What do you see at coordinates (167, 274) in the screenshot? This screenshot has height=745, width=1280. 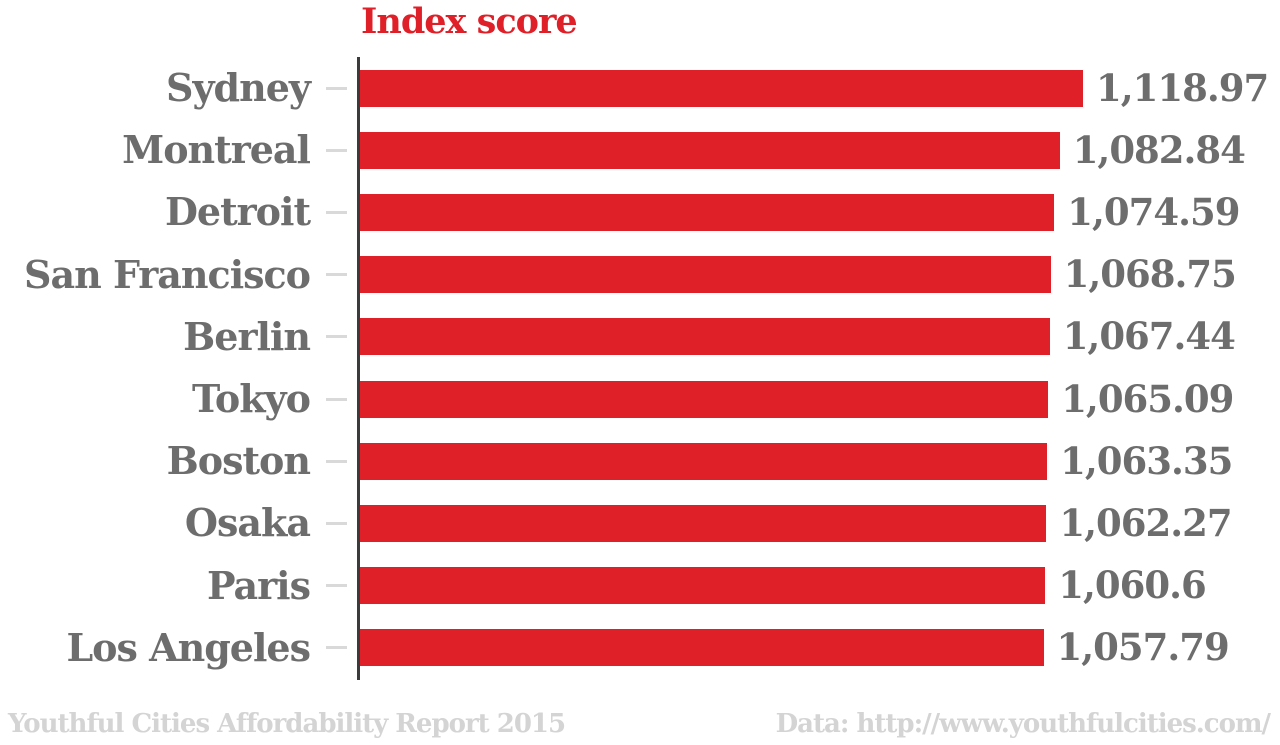 I see `category-label: San Francisco` at bounding box center [167, 274].